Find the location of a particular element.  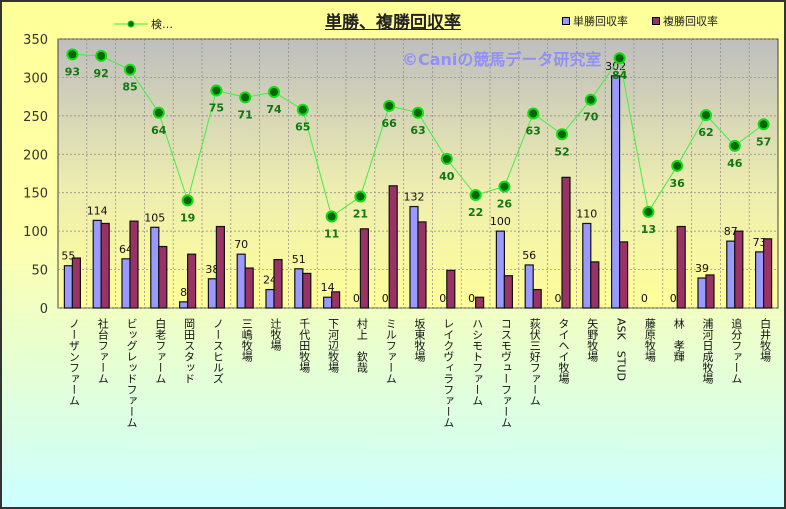

x-tick-label: 岡田スタッド is located at coordinates (189, 351).